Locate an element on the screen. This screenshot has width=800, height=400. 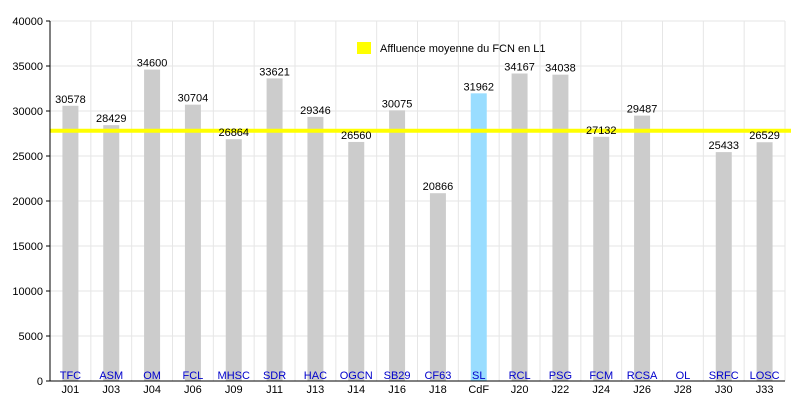
team-label: FCM is located at coordinates (601, 376).